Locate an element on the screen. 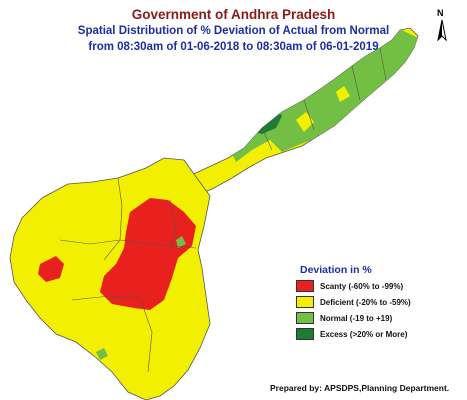  legend-title: Deviation in % is located at coordinates (336, 270).